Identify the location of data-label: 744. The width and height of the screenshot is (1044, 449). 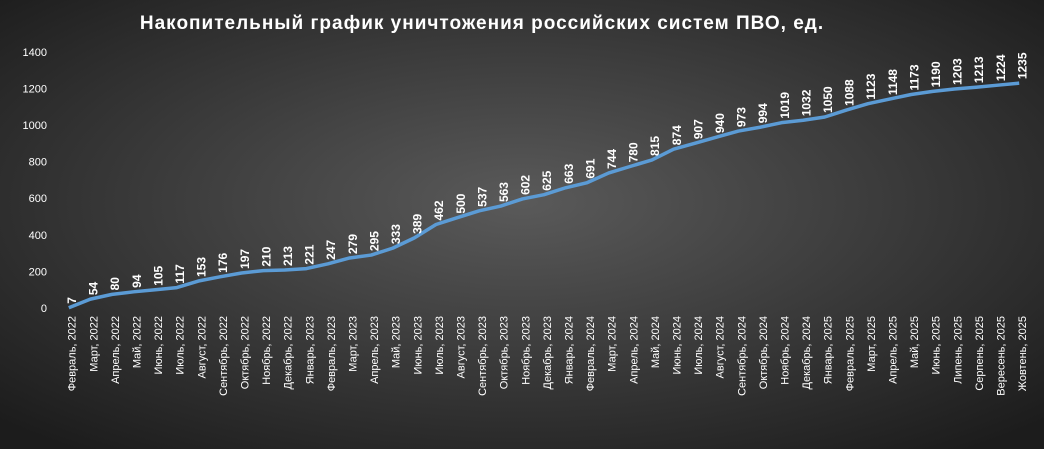
(612, 159).